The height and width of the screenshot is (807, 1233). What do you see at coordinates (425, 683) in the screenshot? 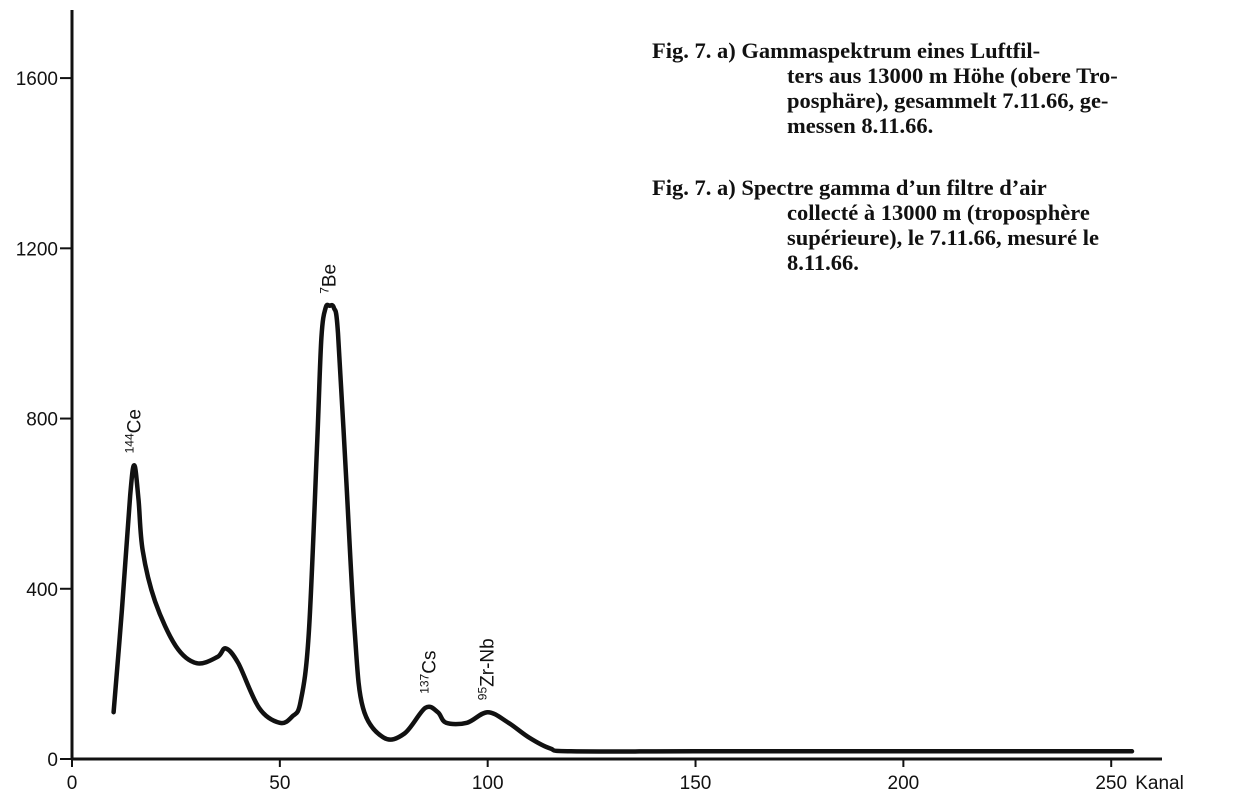
I see `peak-label-mass: 137` at bounding box center [425, 683].